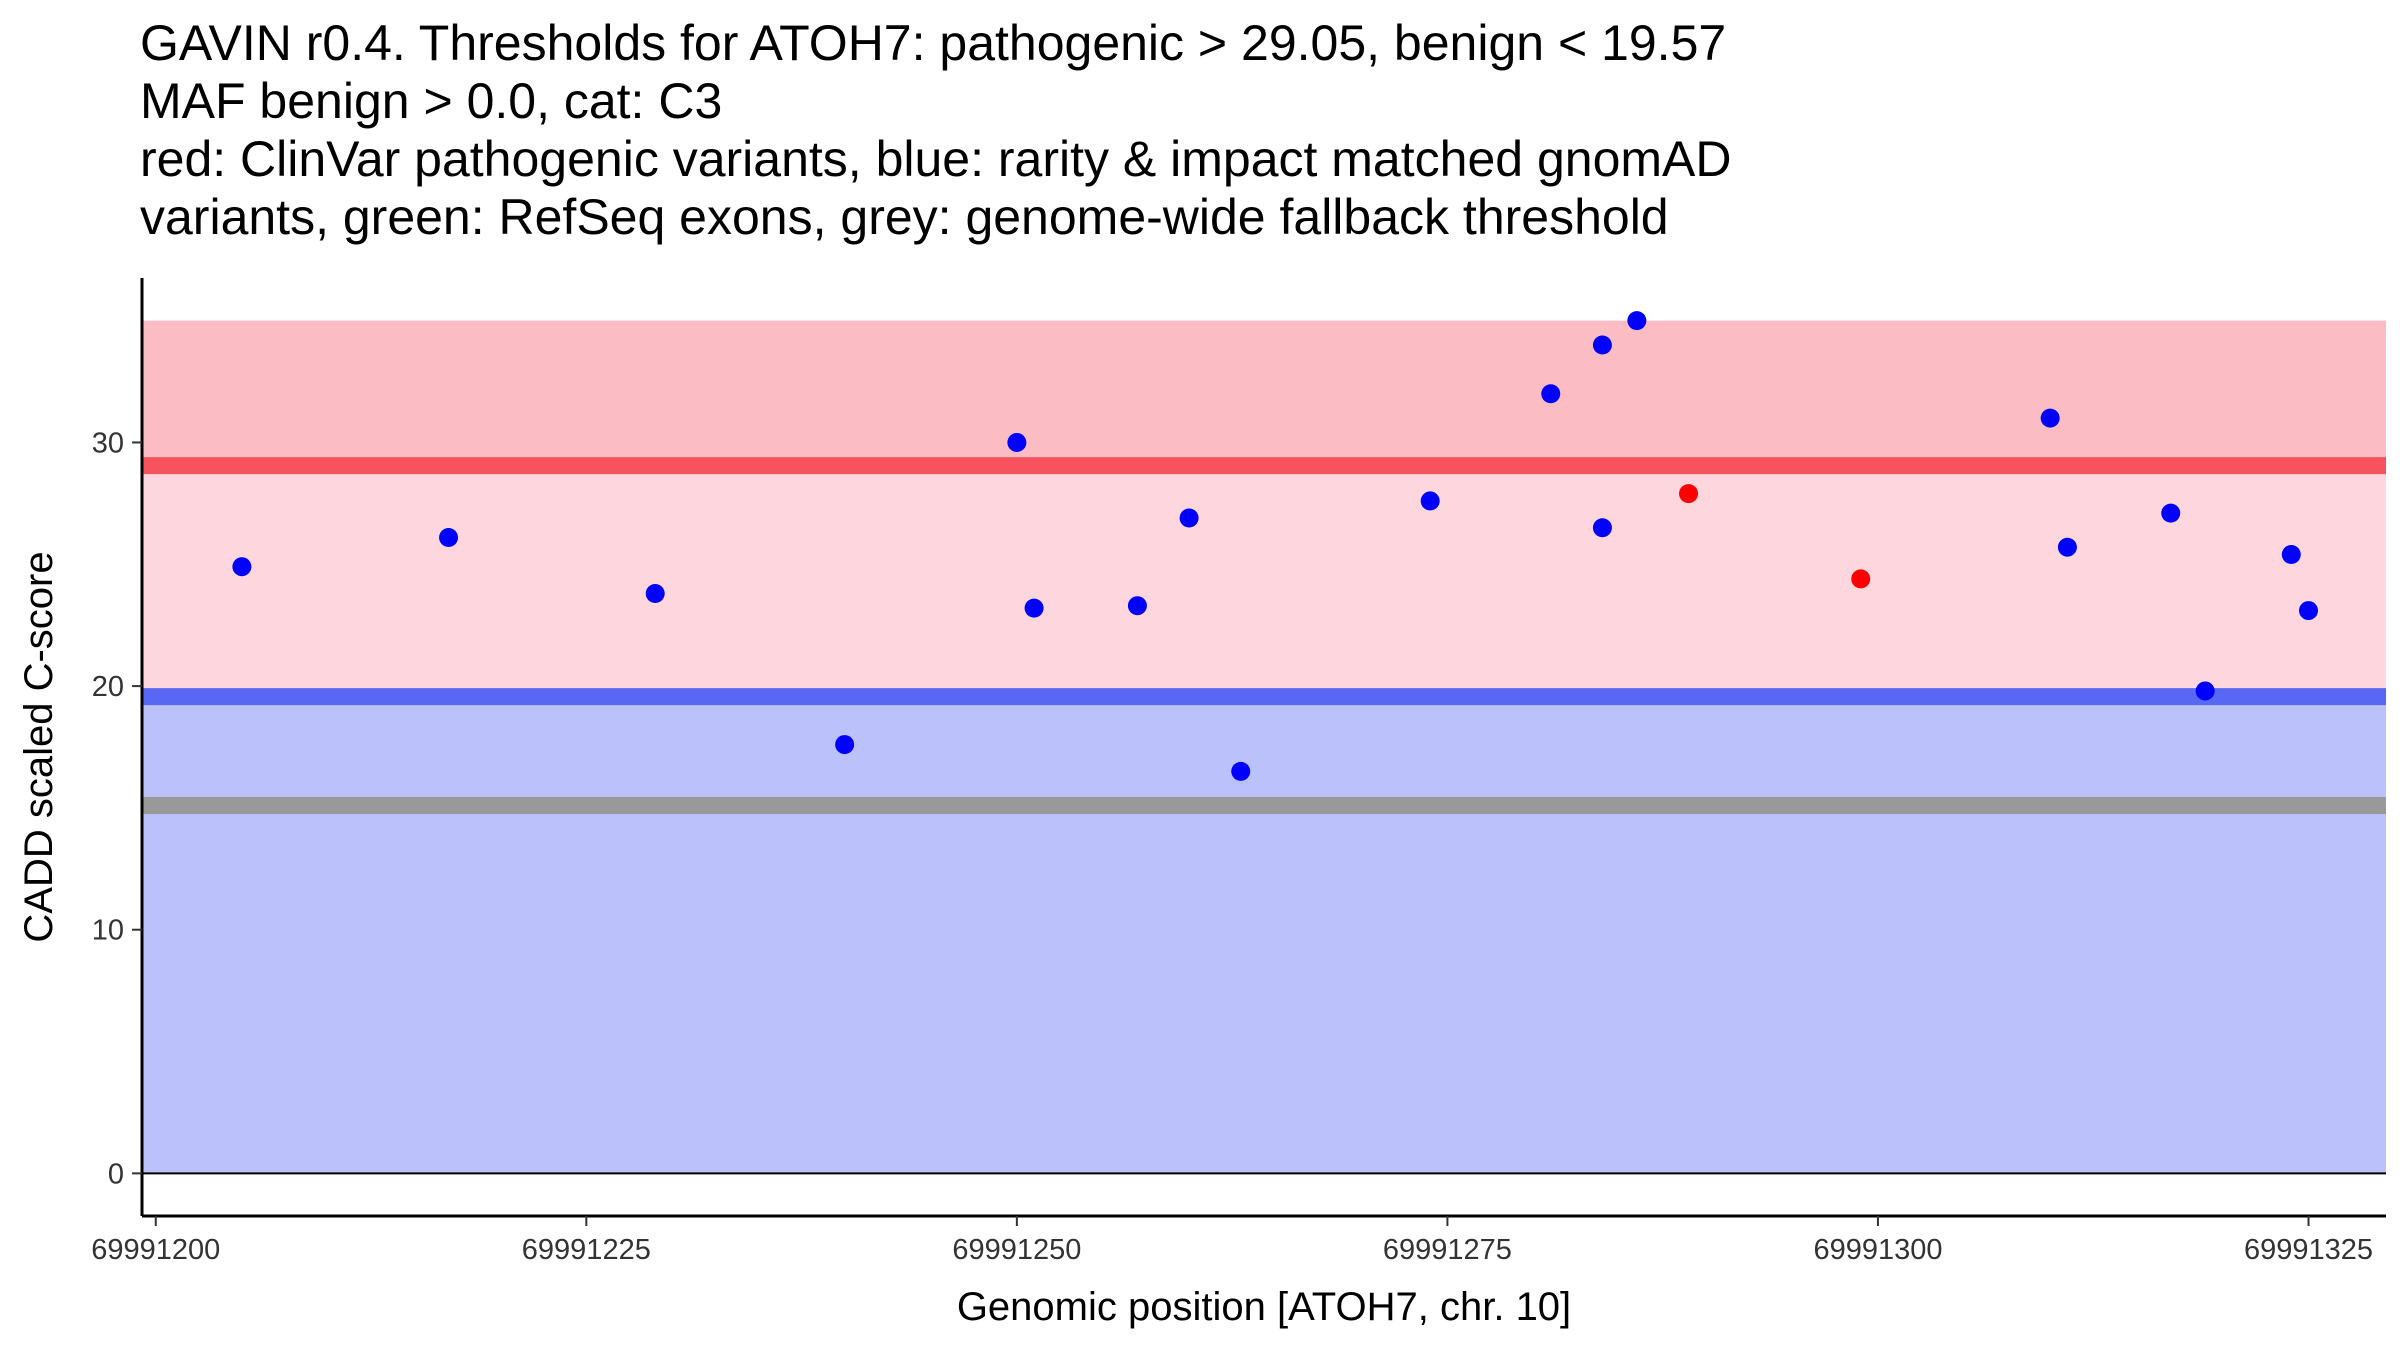 The height and width of the screenshot is (1350, 2400). What do you see at coordinates (116, 1174) in the screenshot?
I see `y-tick-label: 0` at bounding box center [116, 1174].